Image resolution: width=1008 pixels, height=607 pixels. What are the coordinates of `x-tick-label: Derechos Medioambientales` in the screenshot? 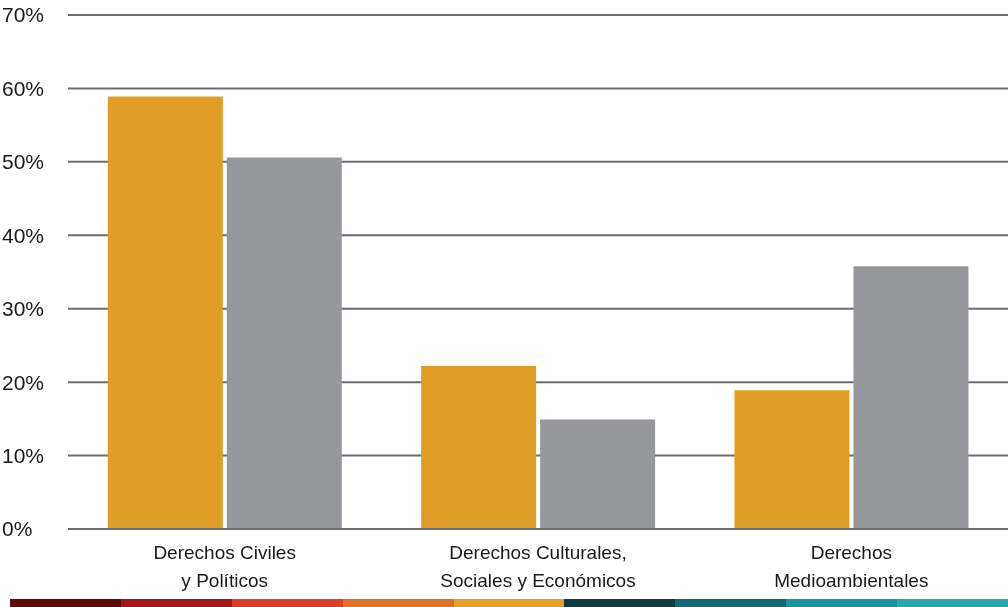 It's located at (851, 566).